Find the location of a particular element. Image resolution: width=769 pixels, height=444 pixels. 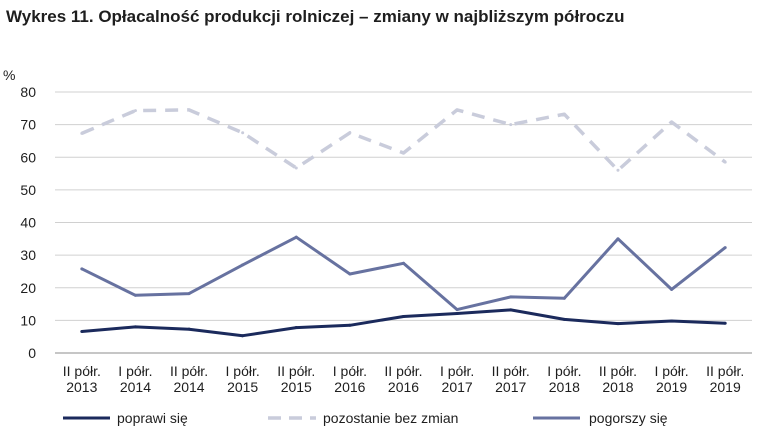

x-tick-label: I półr.2018 is located at coordinates (564, 379).